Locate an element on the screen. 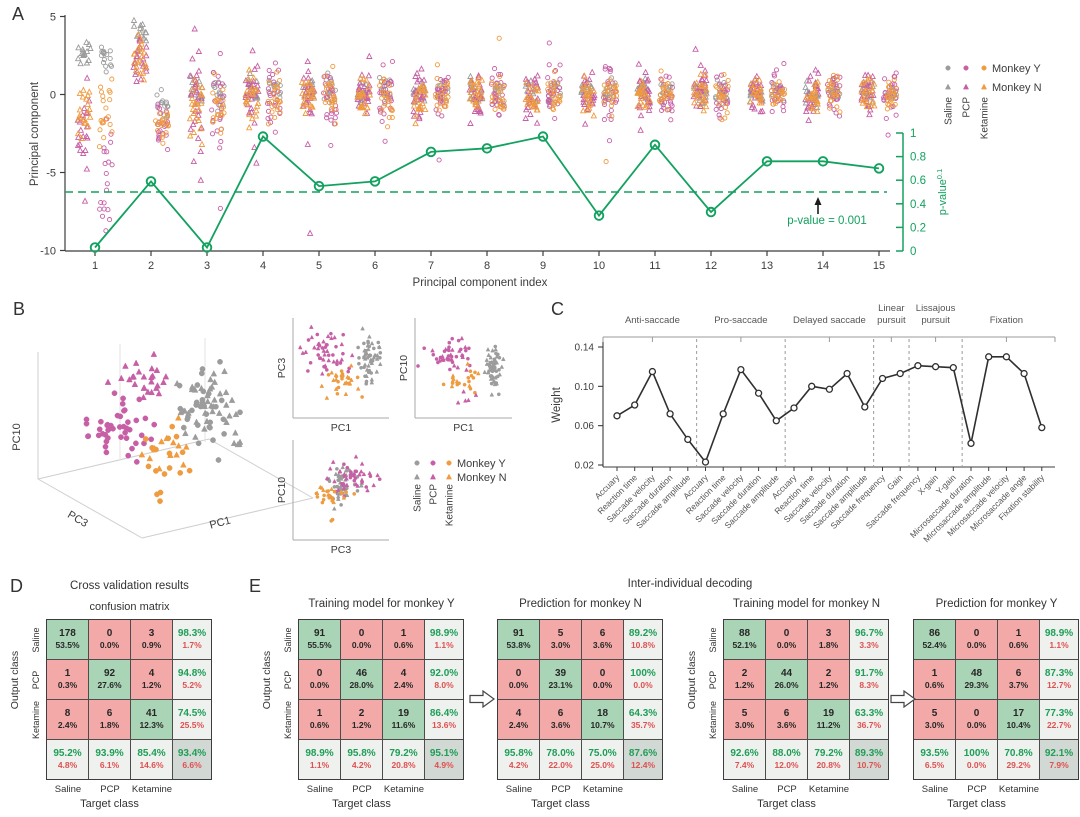 The height and width of the screenshot is (817, 1080). y-tick-label: 0.10 is located at coordinates (585, 387).